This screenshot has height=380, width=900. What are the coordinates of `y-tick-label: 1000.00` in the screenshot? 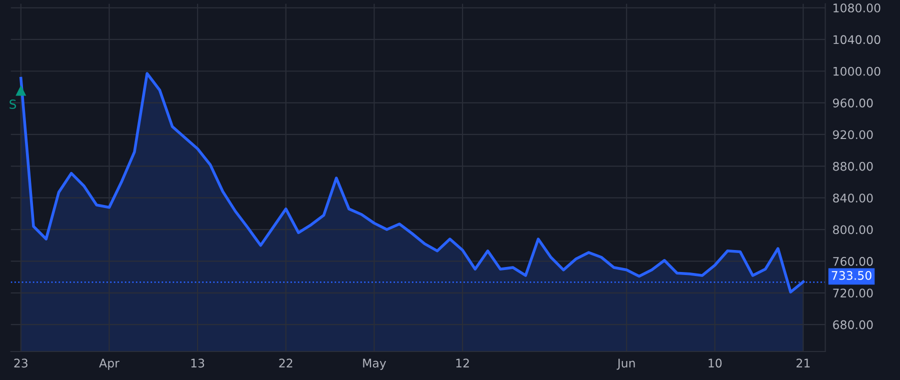 It's located at (857, 71).